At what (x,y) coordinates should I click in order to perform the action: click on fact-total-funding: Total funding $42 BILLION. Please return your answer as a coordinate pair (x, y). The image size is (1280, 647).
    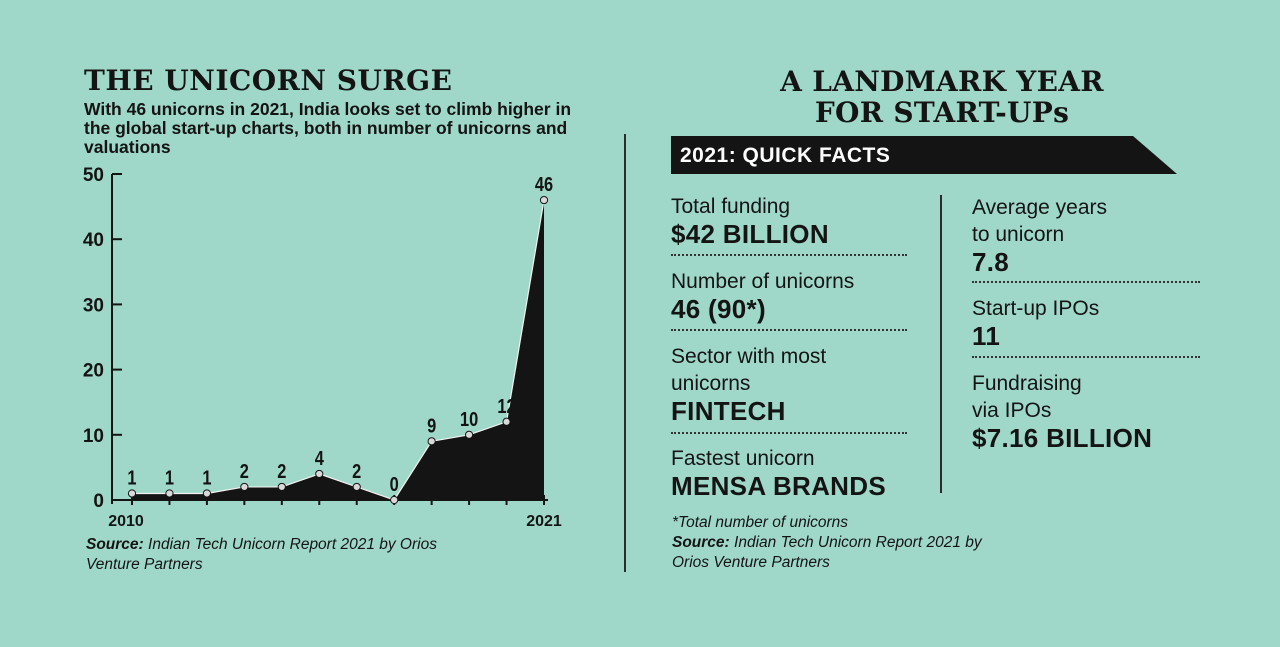
    Looking at the image, I should click on (750, 220).